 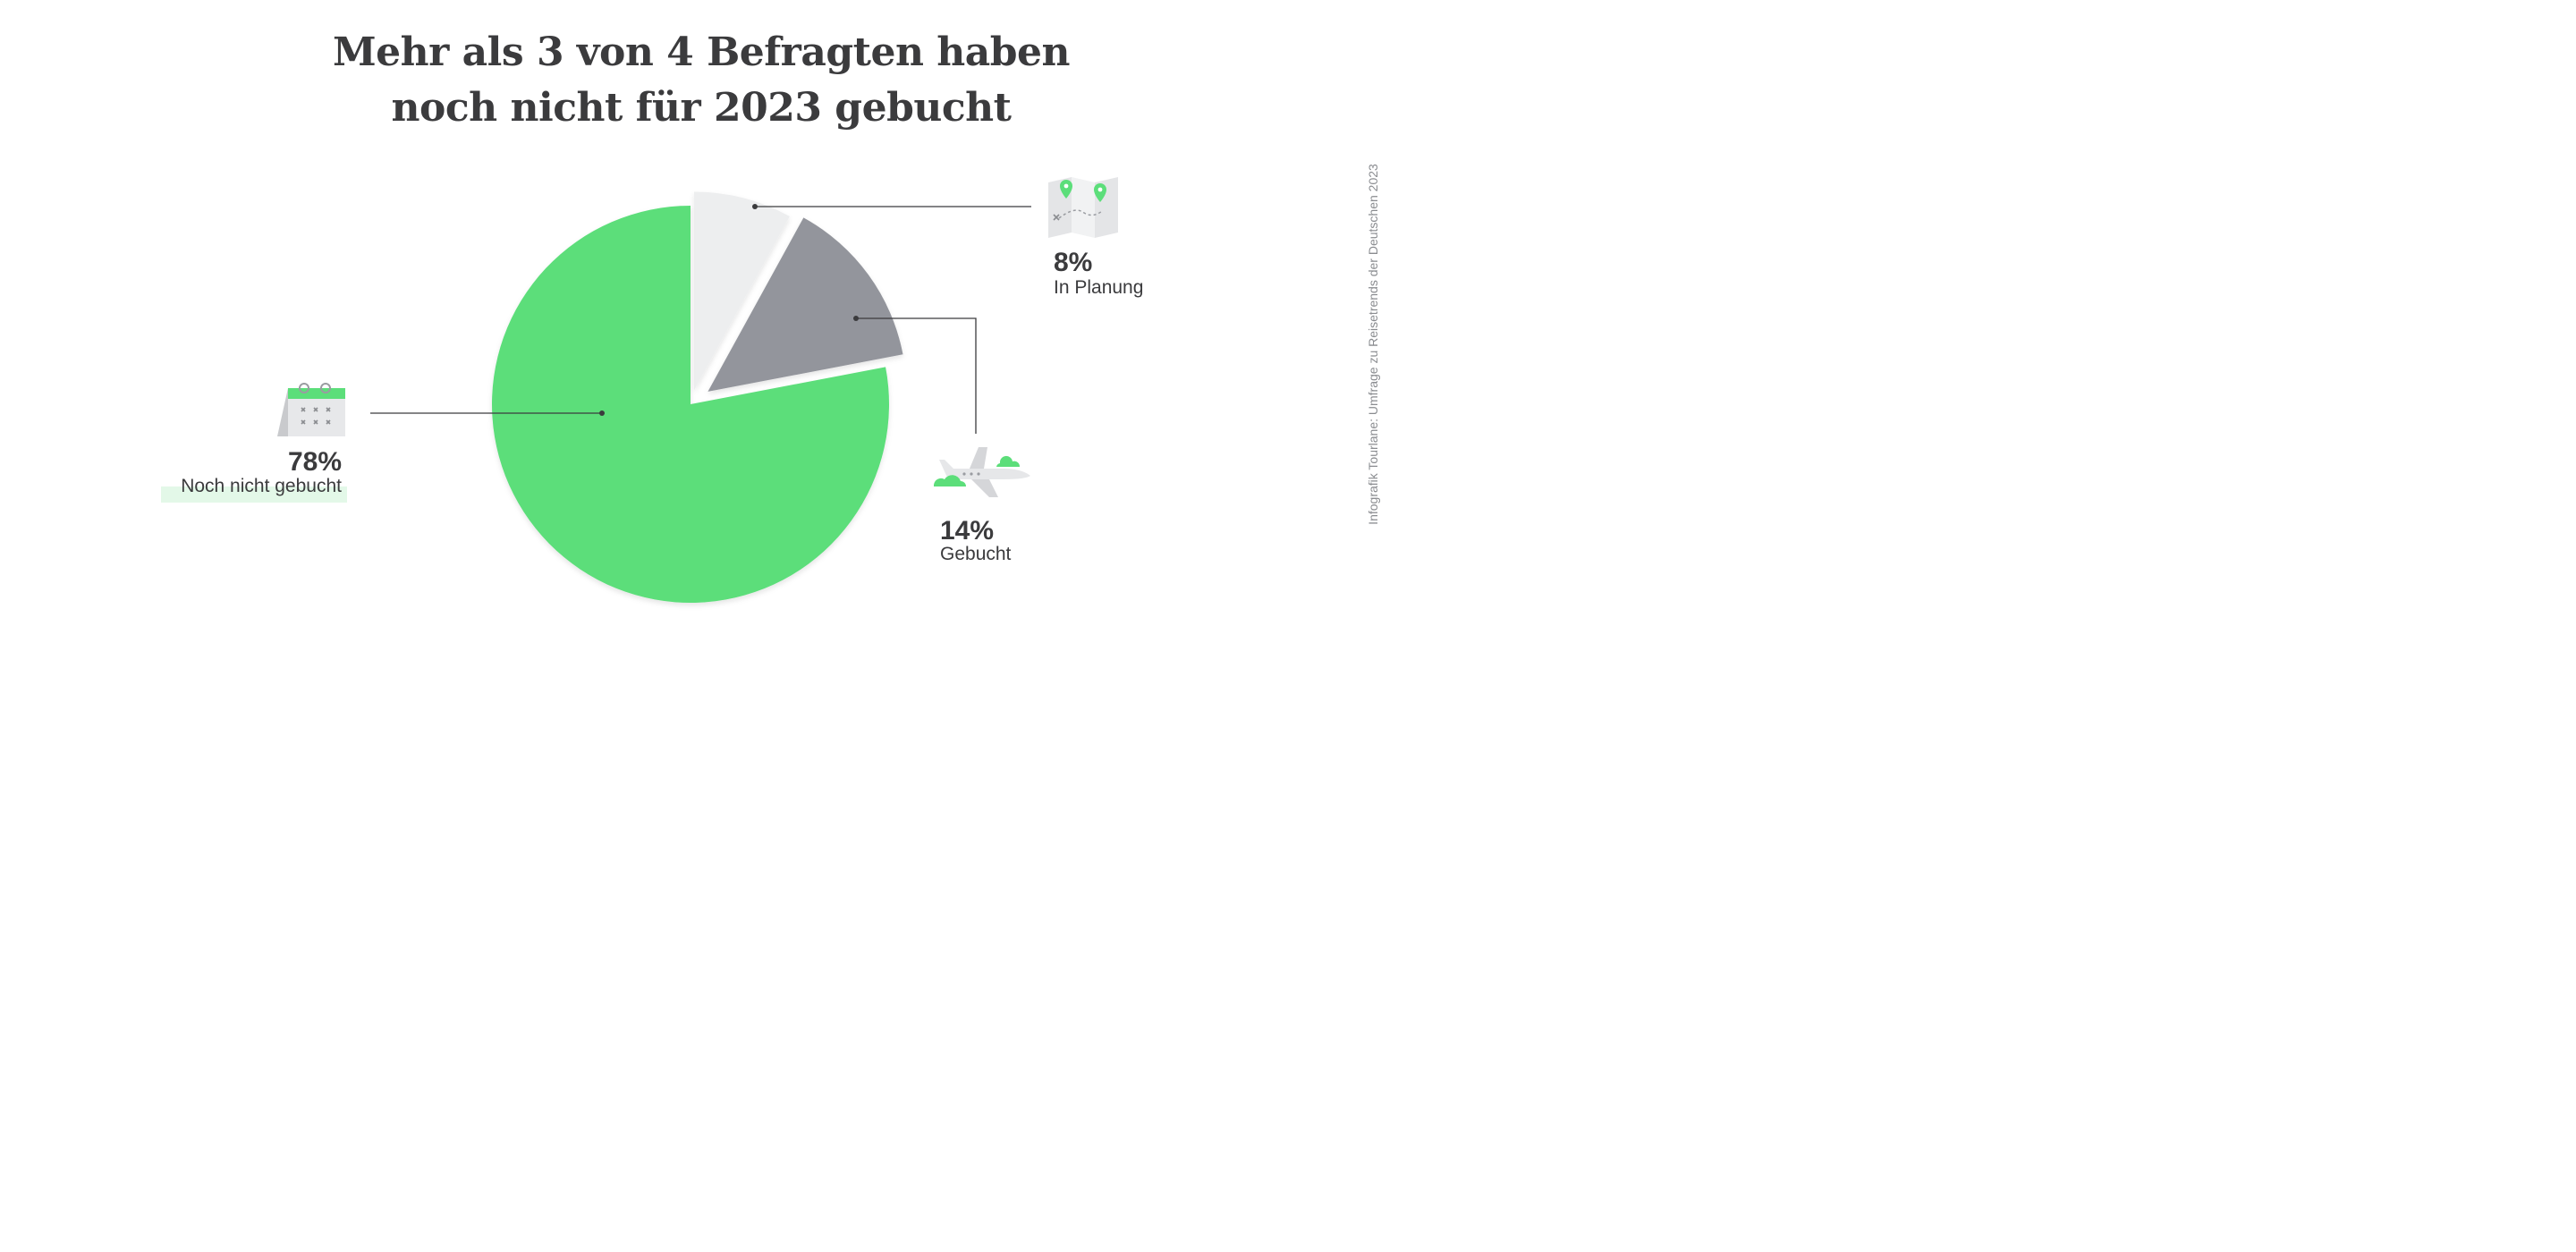 I want to click on slice-label-noch-nicht: Noch nicht gebucht, so click(x=261, y=486).